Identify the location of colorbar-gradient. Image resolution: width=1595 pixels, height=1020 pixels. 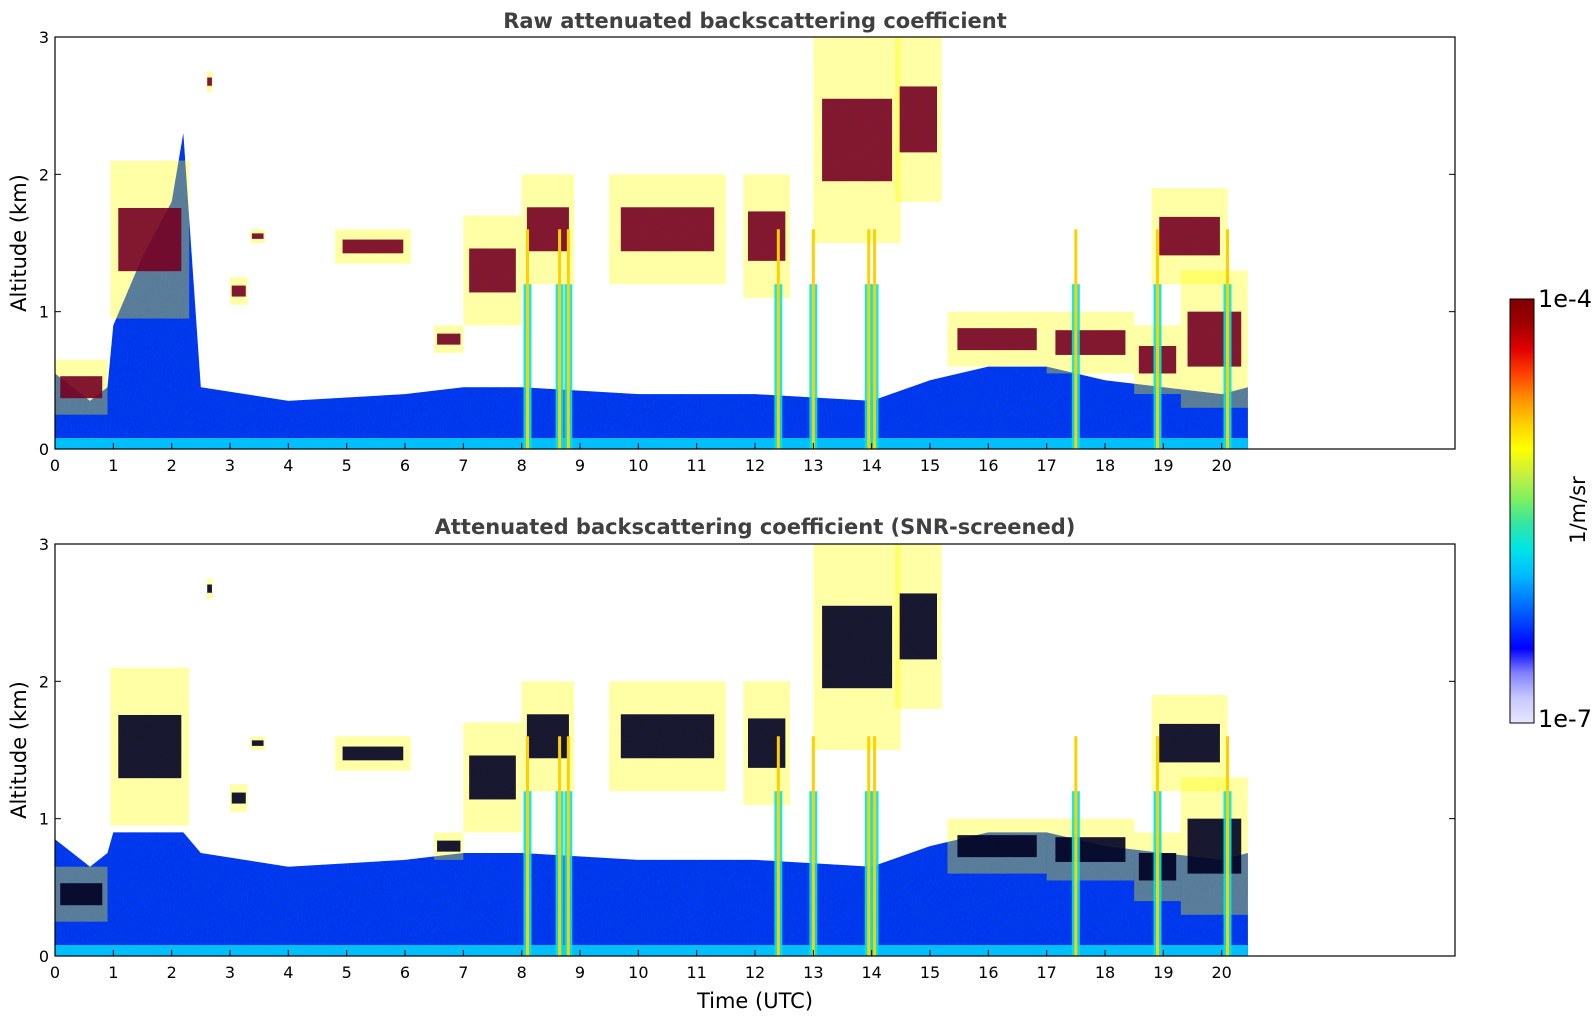
(1522, 511).